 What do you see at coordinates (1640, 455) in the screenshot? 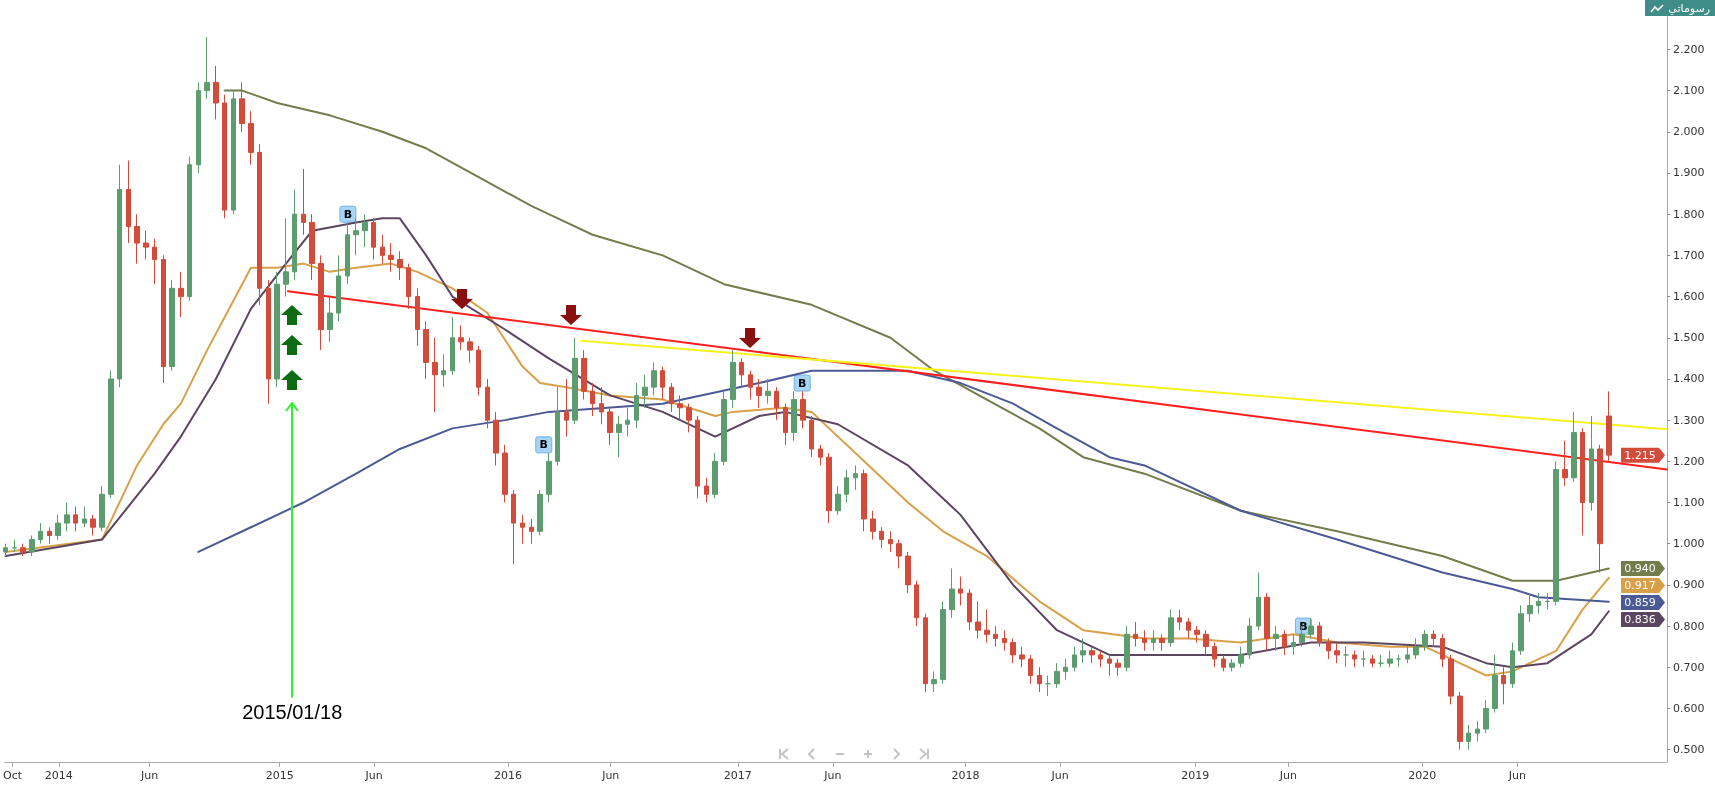
I see `text: 1.215` at bounding box center [1640, 455].